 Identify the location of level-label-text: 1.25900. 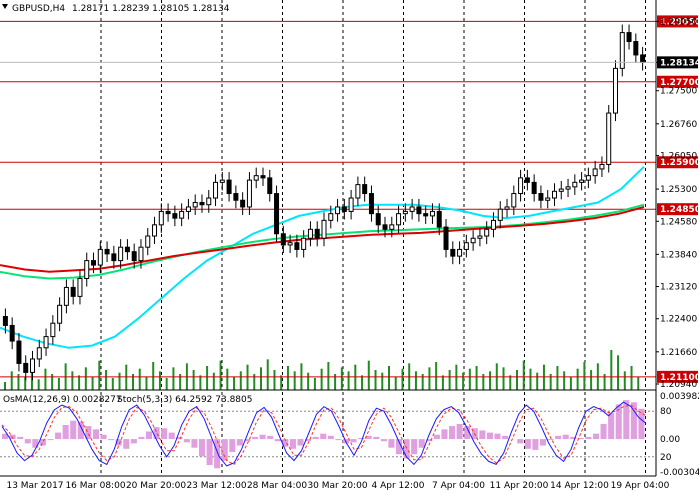
(679, 163).